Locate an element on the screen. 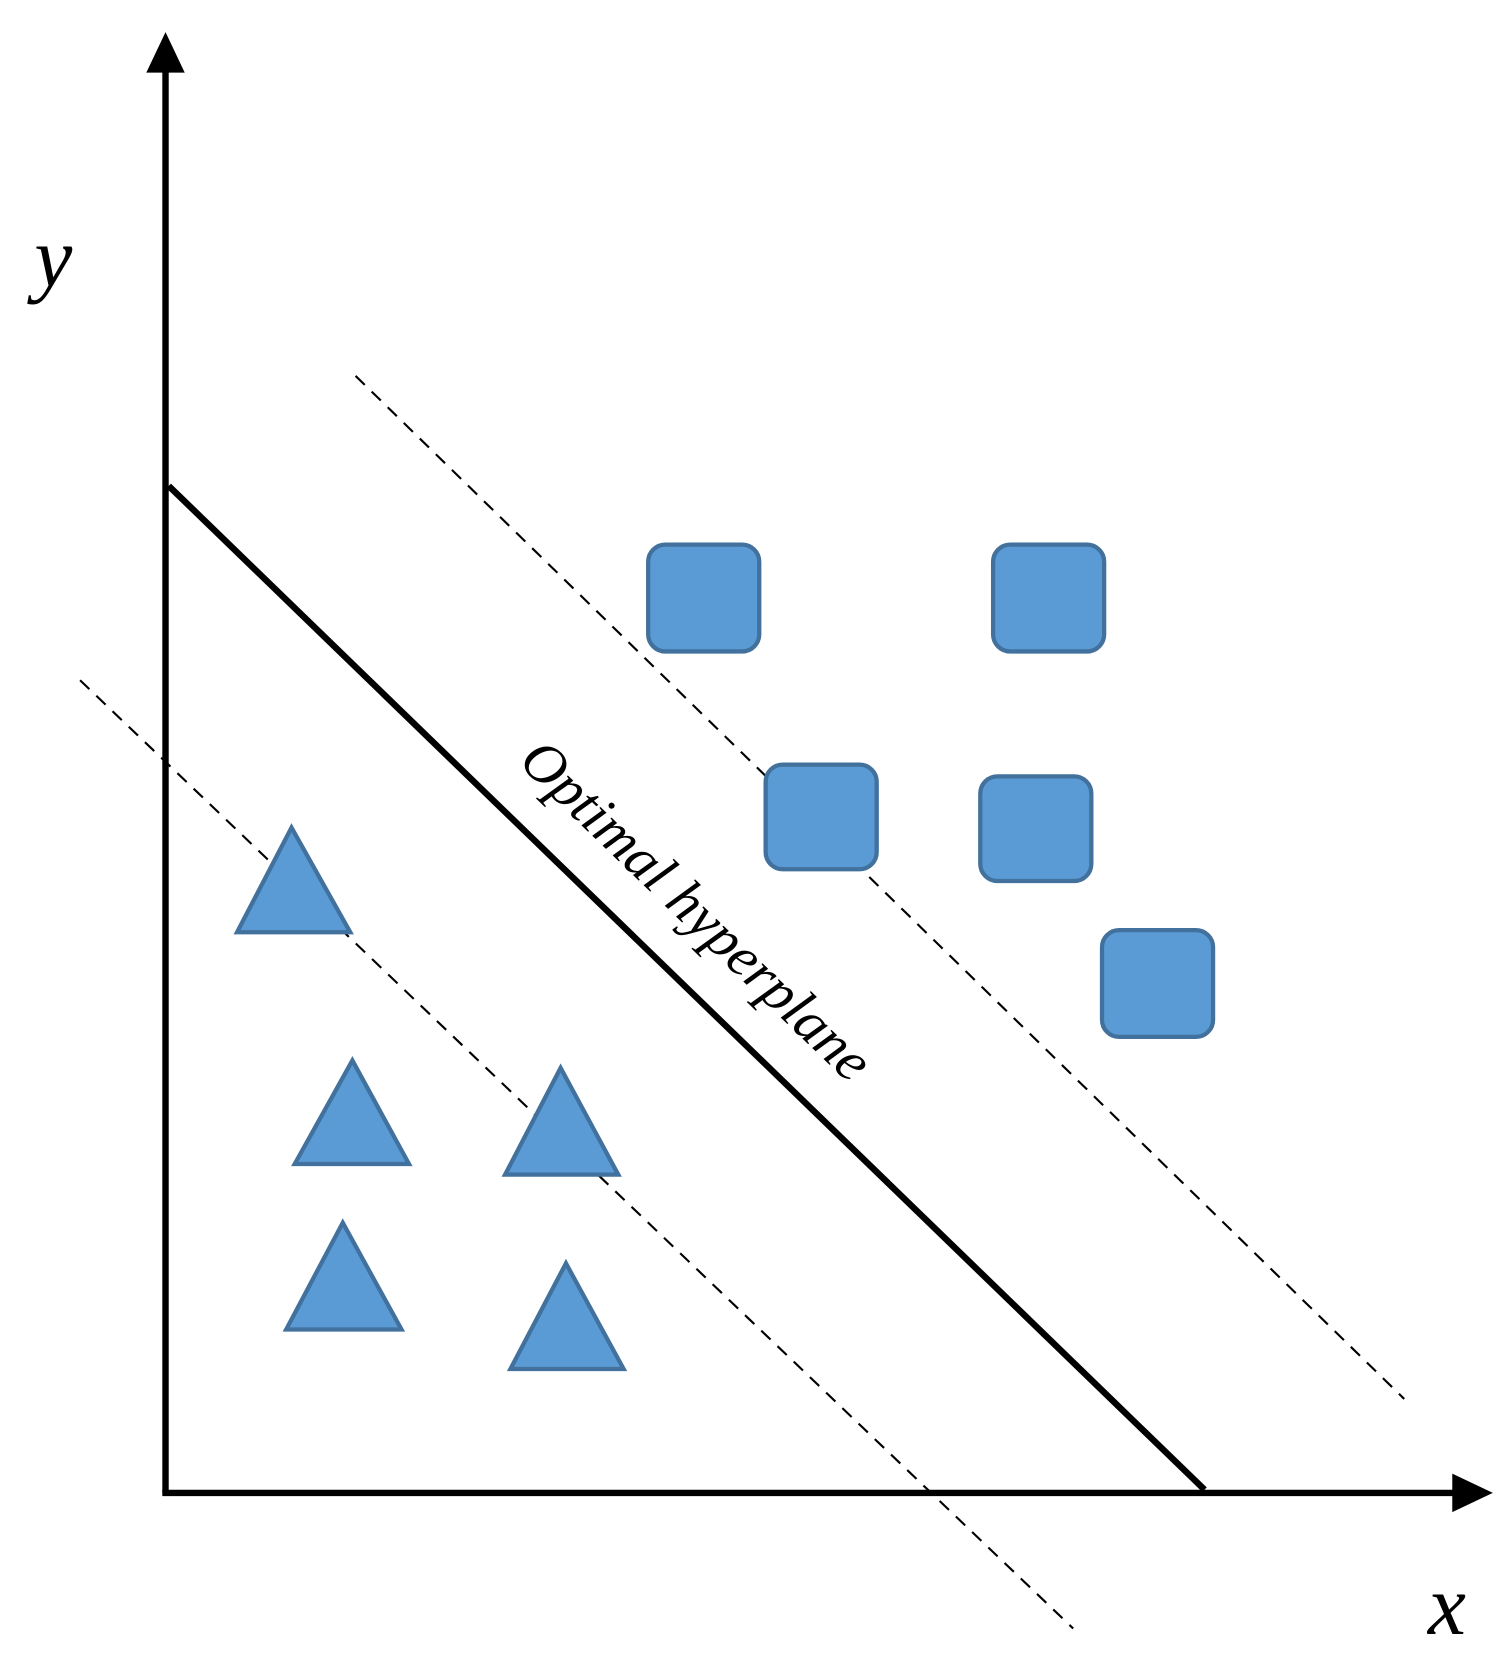  y-axis-arrow is located at coordinates (165, 52).